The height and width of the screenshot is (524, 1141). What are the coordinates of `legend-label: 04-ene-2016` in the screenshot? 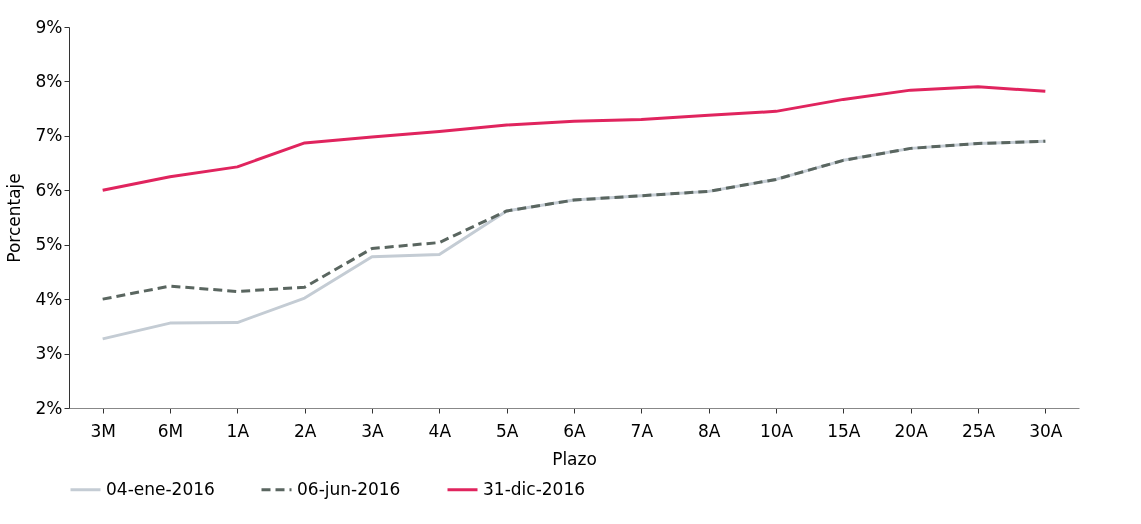 It's located at (160, 488).